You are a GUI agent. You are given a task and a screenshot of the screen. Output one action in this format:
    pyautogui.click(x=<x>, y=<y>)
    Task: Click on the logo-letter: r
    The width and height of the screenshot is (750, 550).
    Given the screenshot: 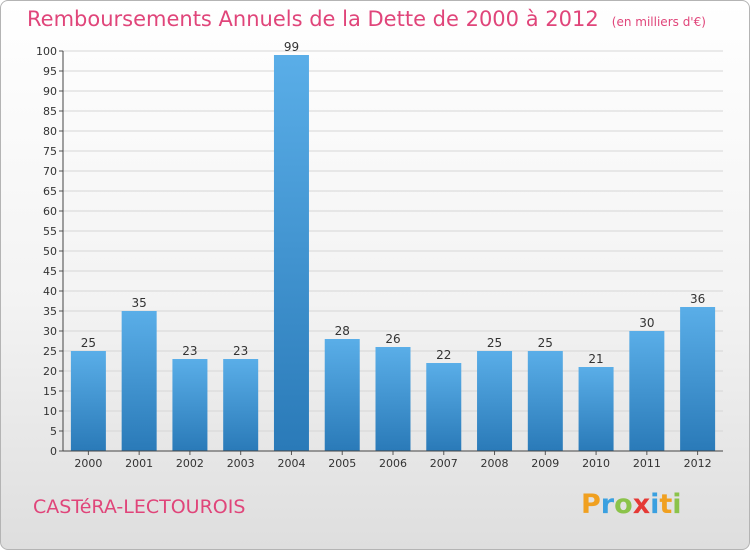 What is the action you would take?
    pyautogui.click(x=607, y=504)
    